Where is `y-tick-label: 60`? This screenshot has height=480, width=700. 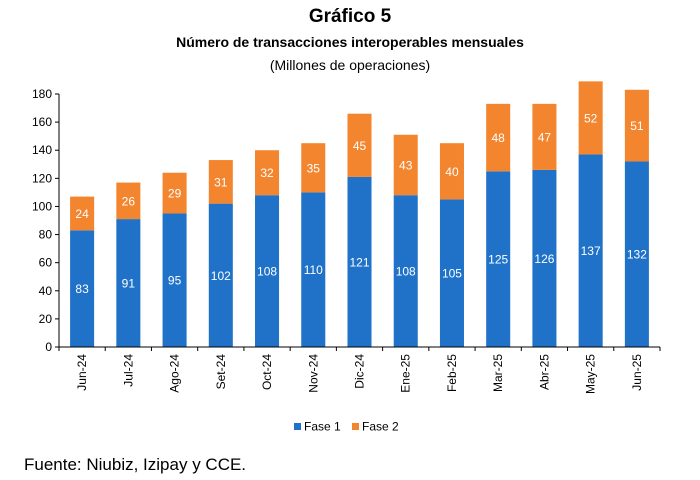 y-tick-label: 60 is located at coordinates (46, 263).